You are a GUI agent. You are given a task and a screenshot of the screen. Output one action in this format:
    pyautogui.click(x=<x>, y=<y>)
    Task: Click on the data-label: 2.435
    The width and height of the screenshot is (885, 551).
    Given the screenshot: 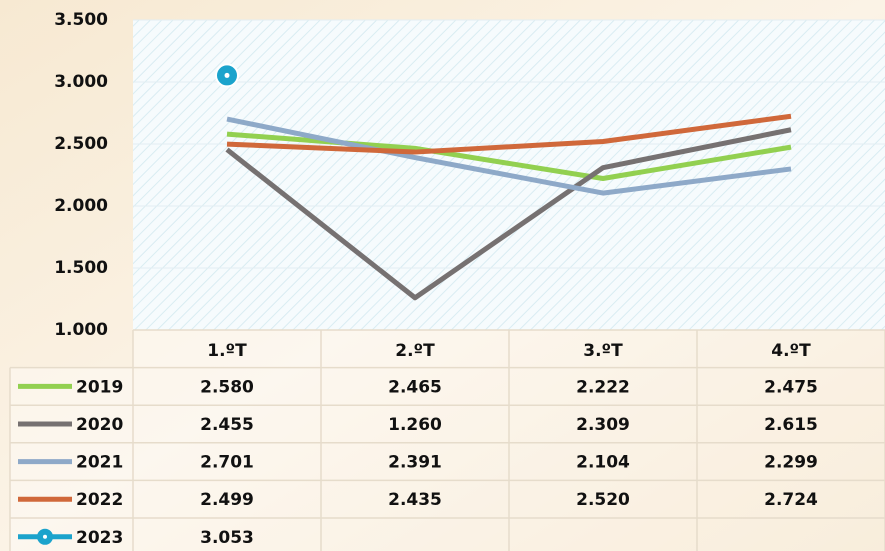 What is the action you would take?
    pyautogui.click(x=415, y=500)
    